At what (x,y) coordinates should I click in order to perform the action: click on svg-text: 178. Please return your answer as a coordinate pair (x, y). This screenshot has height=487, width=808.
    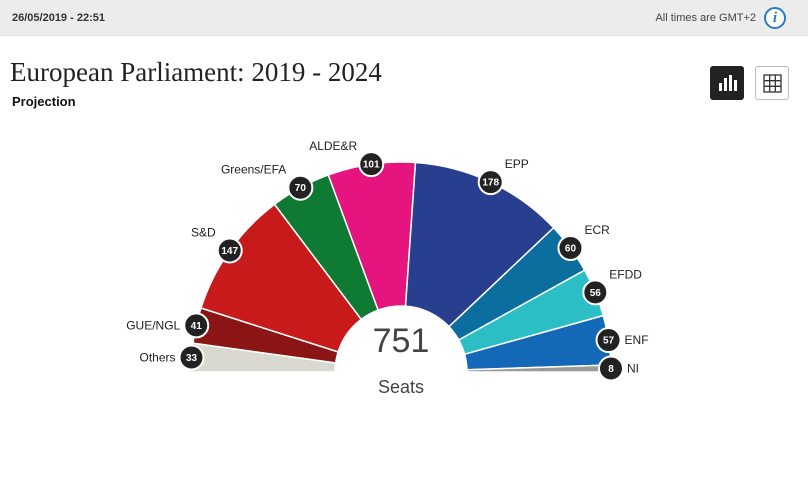
    Looking at the image, I should click on (490, 183).